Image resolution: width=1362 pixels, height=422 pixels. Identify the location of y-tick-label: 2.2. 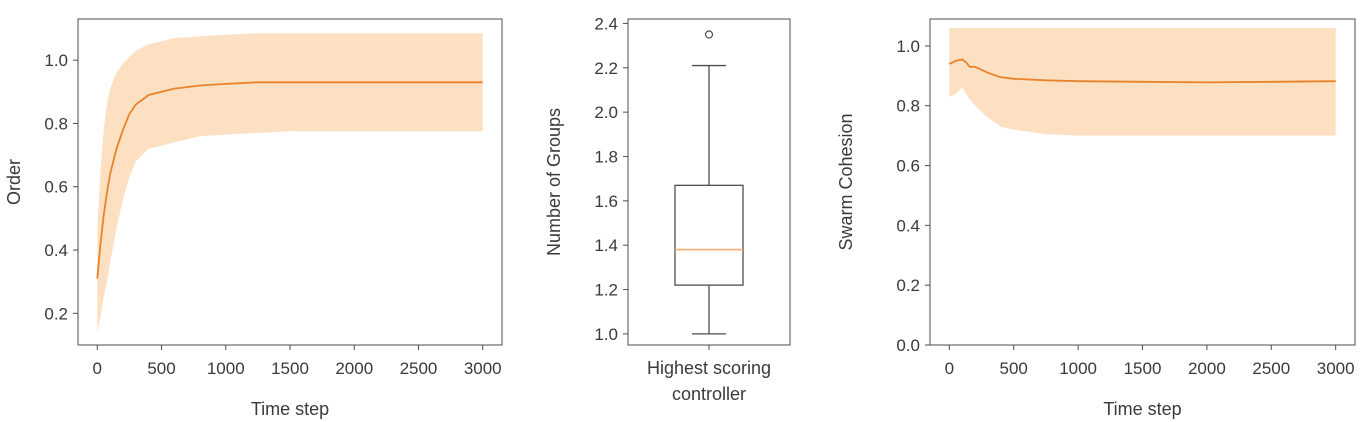
(606, 68).